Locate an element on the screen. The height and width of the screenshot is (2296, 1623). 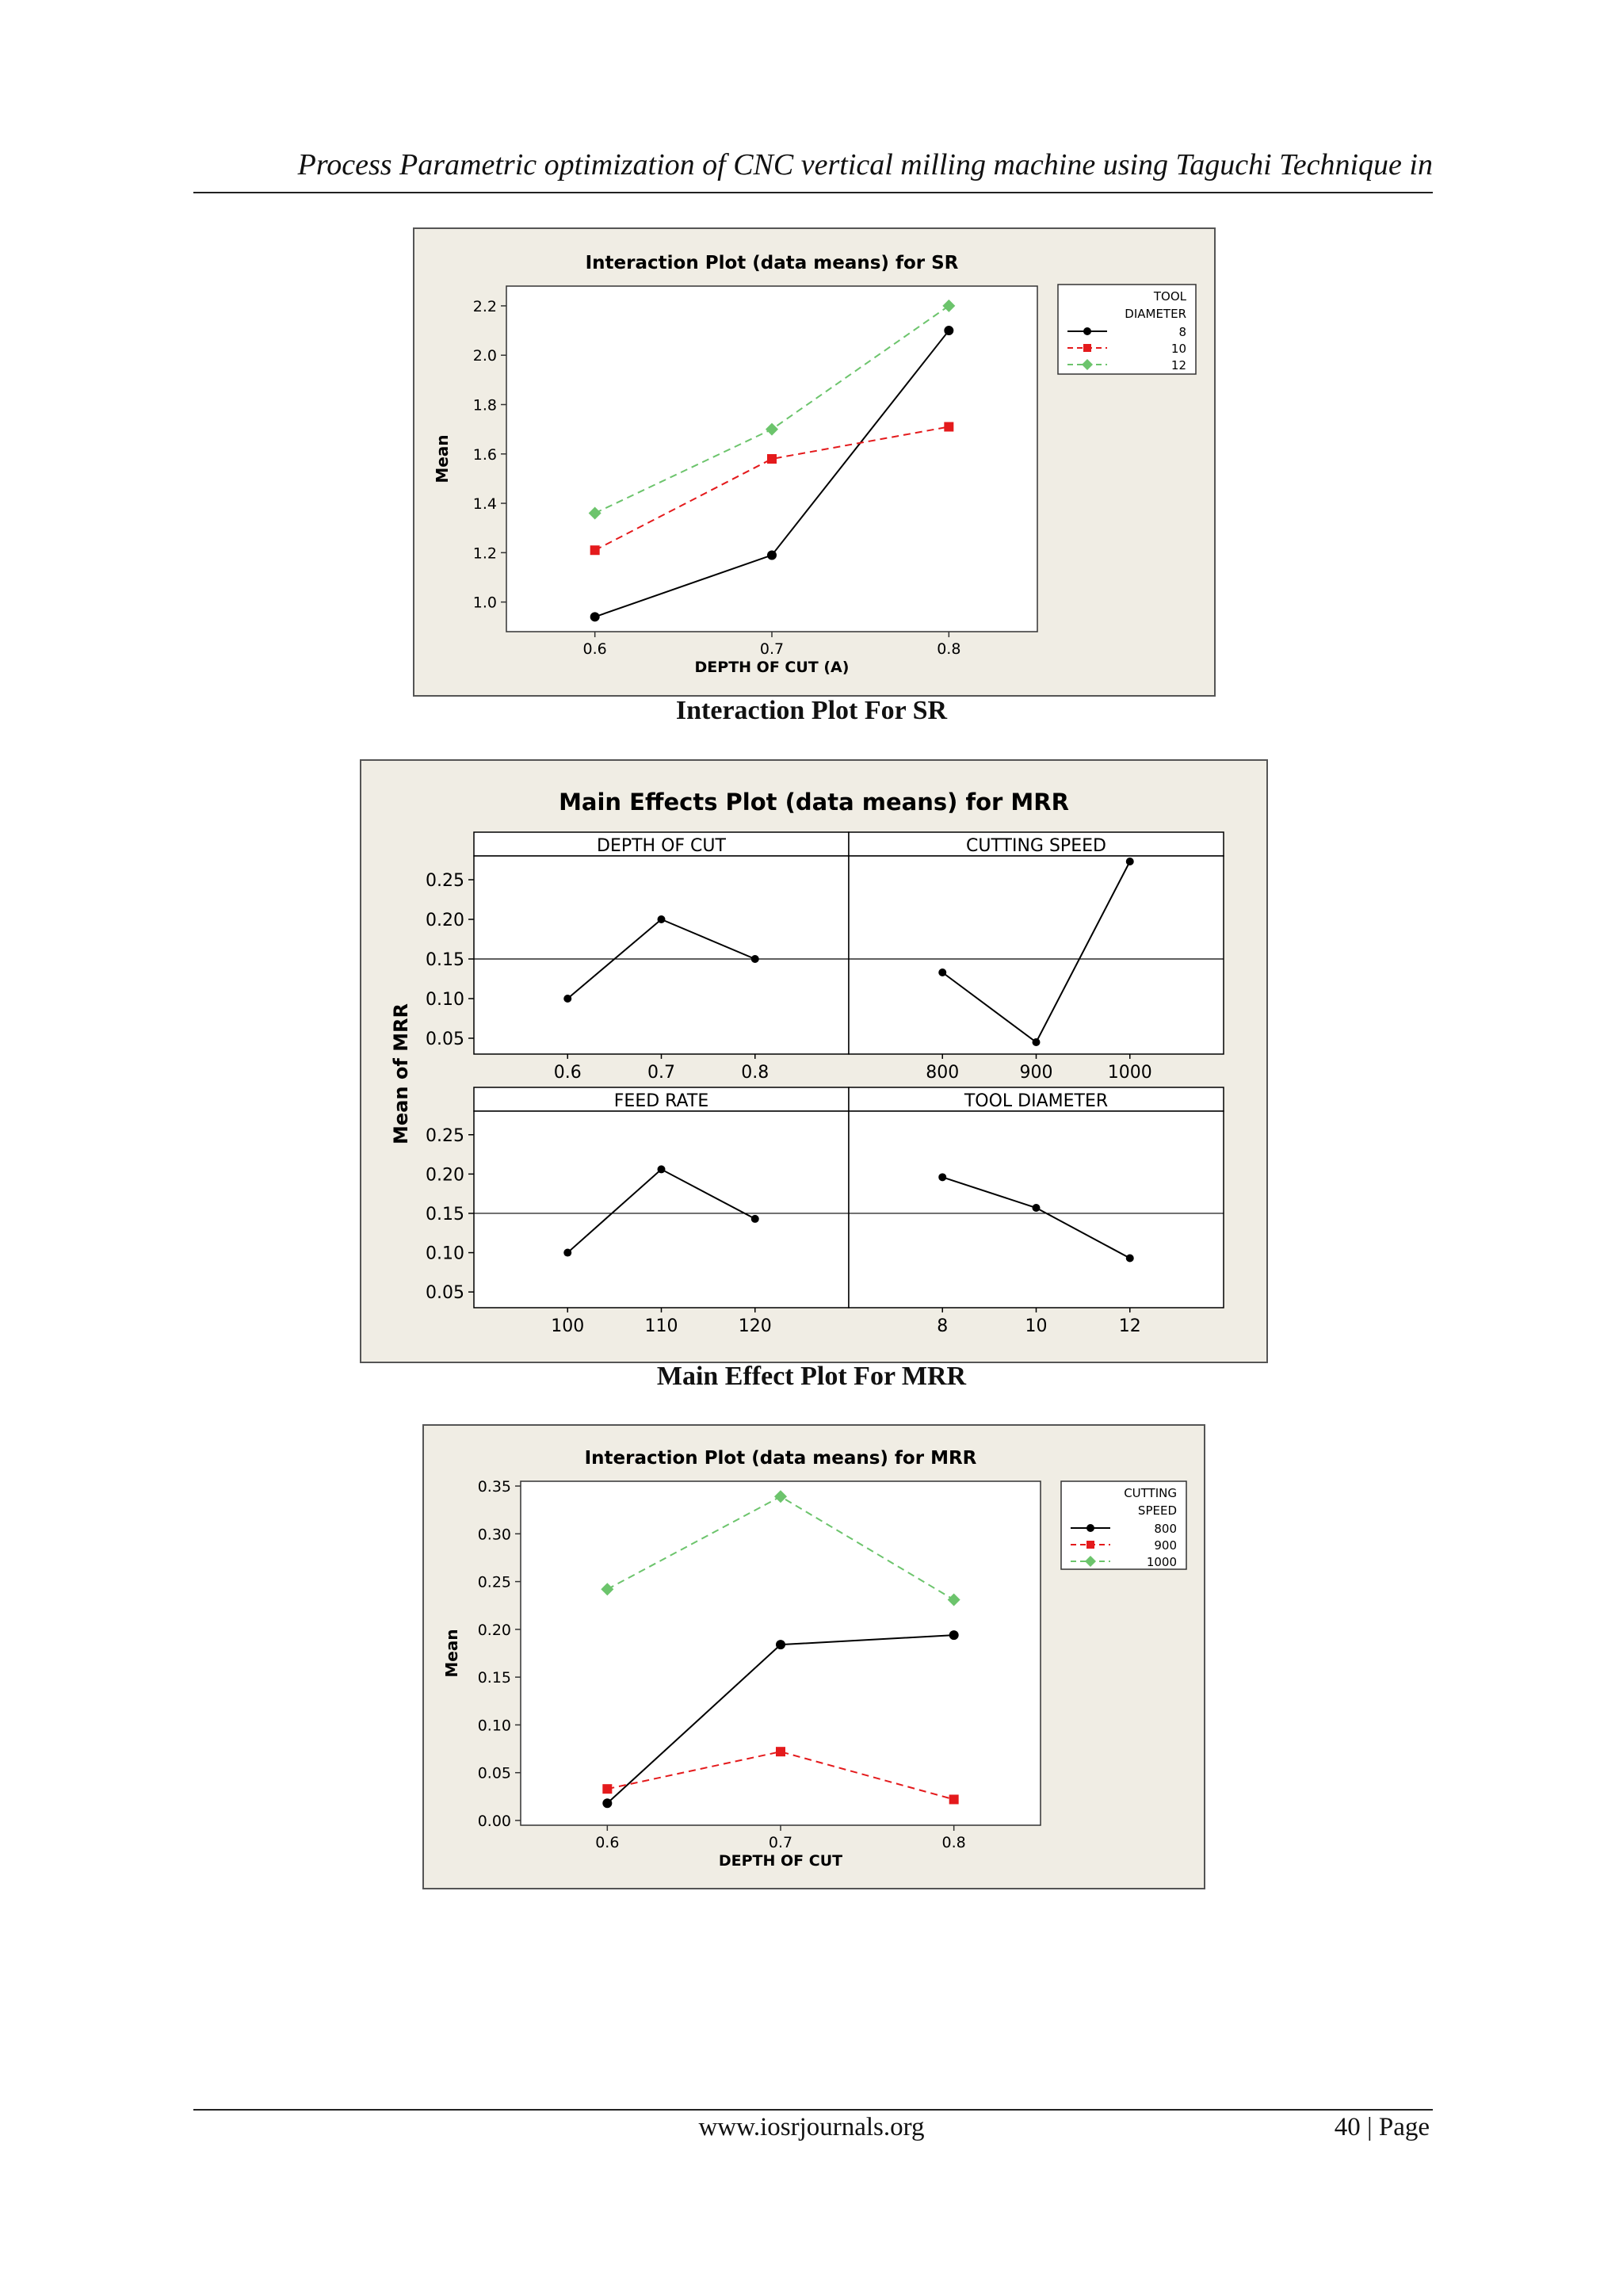
x-tick-label: 1000 is located at coordinates (1130, 1073).